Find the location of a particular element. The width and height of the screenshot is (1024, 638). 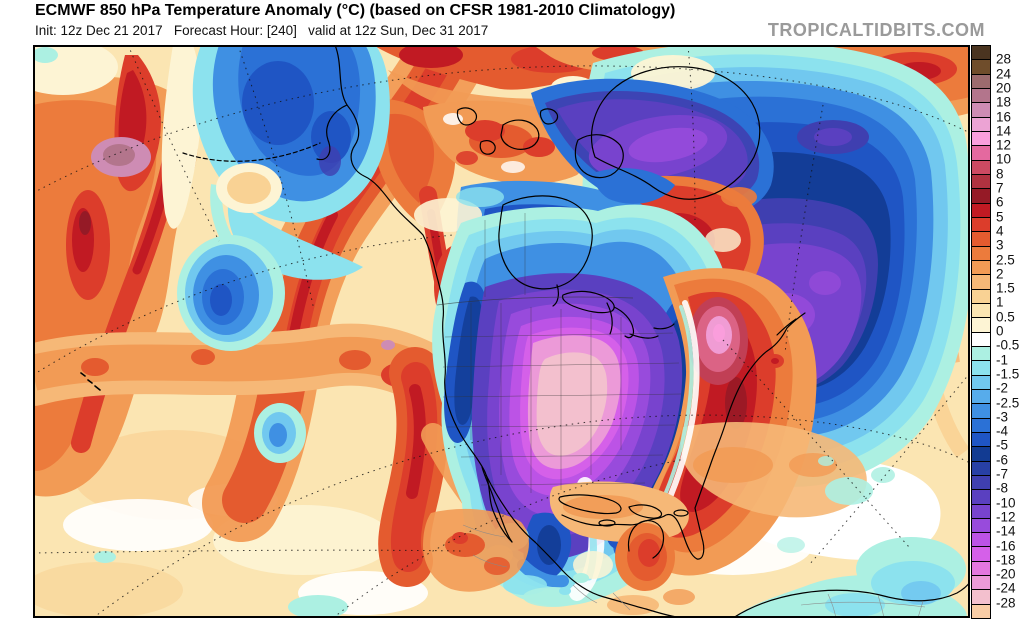

colorbar-tick-label: -1 is located at coordinates (1002, 359).